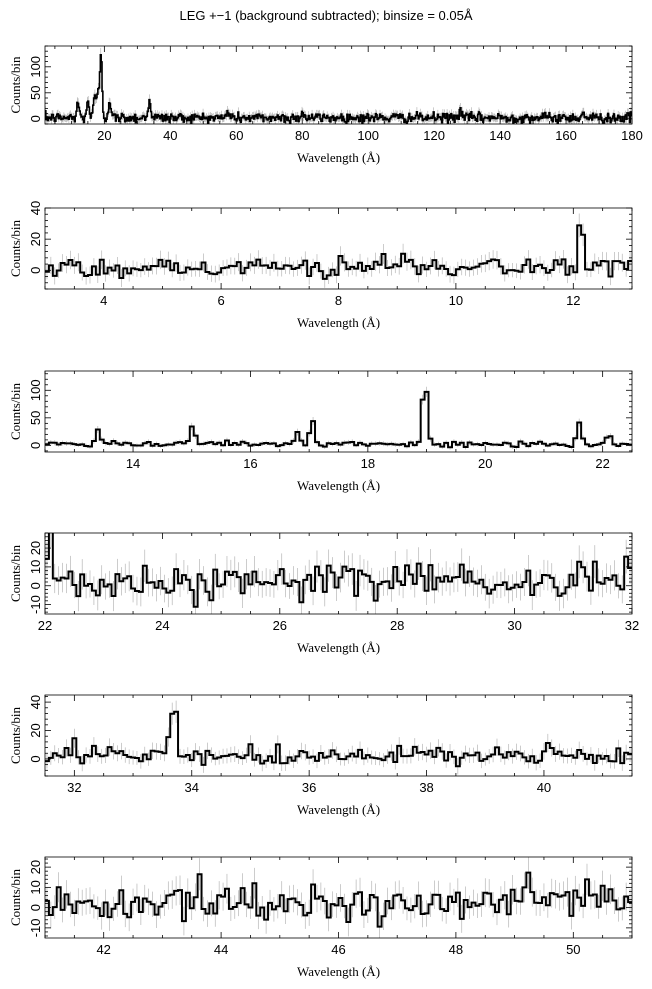  Describe the element at coordinates (434, 135) in the screenshot. I see `x-tick-label: 120` at that location.